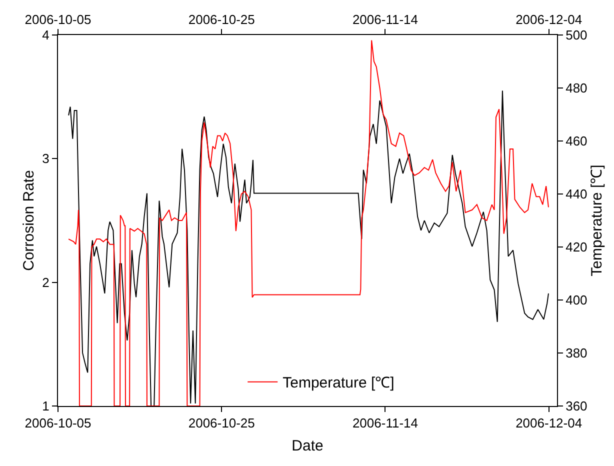  Describe the element at coordinates (577, 406) in the screenshot. I see `y2-tick-label: 360` at that location.